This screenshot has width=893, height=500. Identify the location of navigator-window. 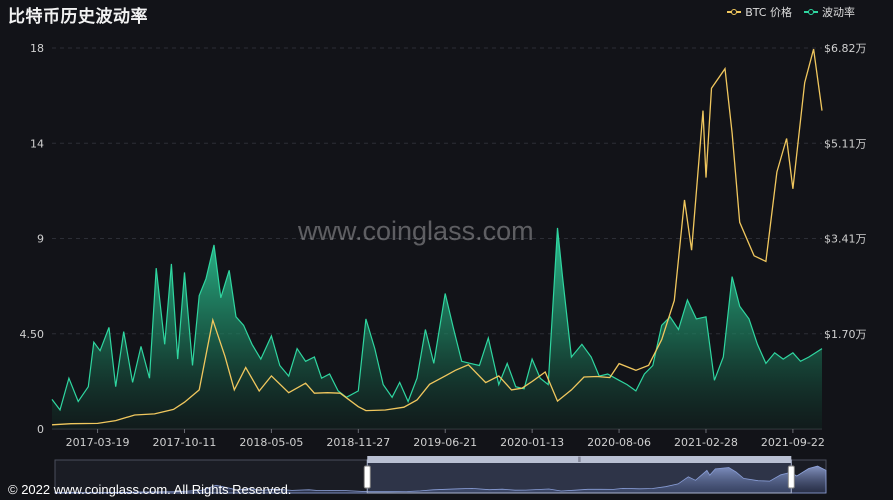
(579, 476).